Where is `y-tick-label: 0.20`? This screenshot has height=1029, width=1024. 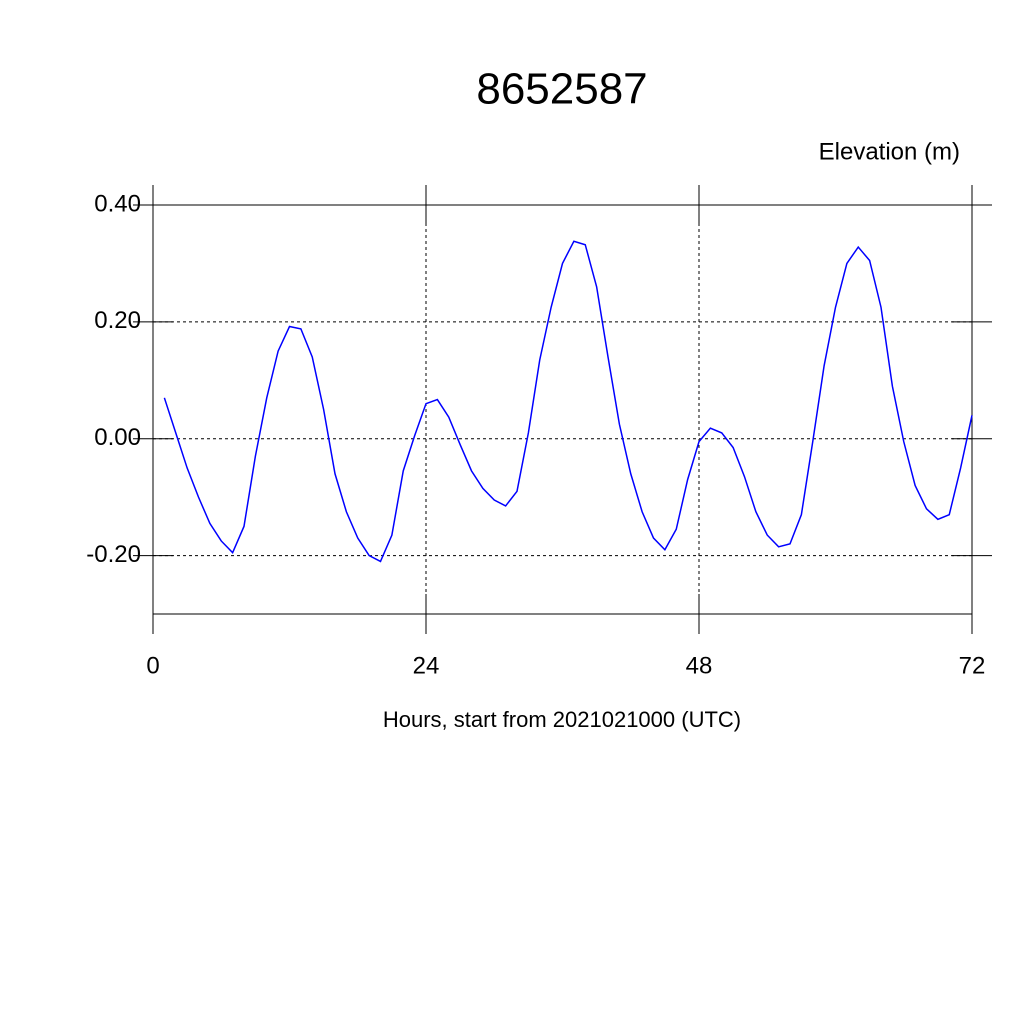 y-tick-label: 0.20 is located at coordinates (117, 320).